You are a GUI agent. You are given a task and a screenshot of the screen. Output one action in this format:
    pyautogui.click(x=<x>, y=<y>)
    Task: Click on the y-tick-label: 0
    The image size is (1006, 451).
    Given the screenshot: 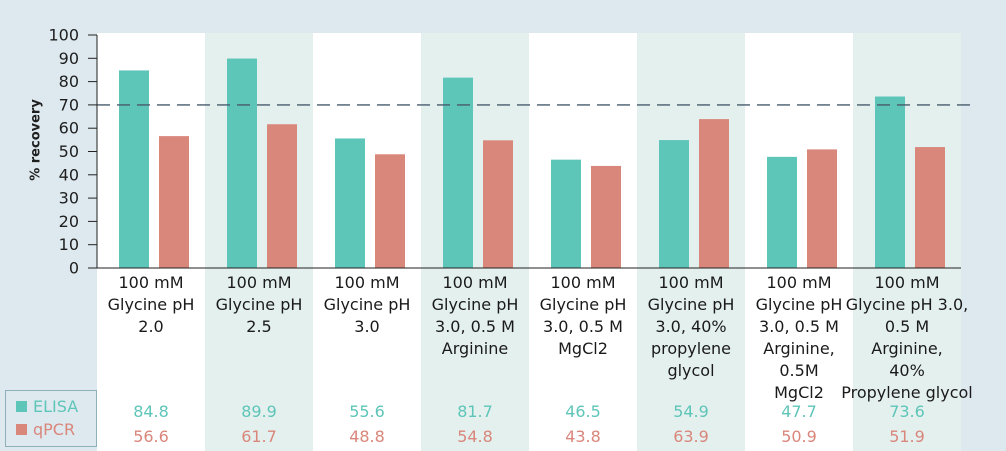 What is the action you would take?
    pyautogui.click(x=74, y=268)
    